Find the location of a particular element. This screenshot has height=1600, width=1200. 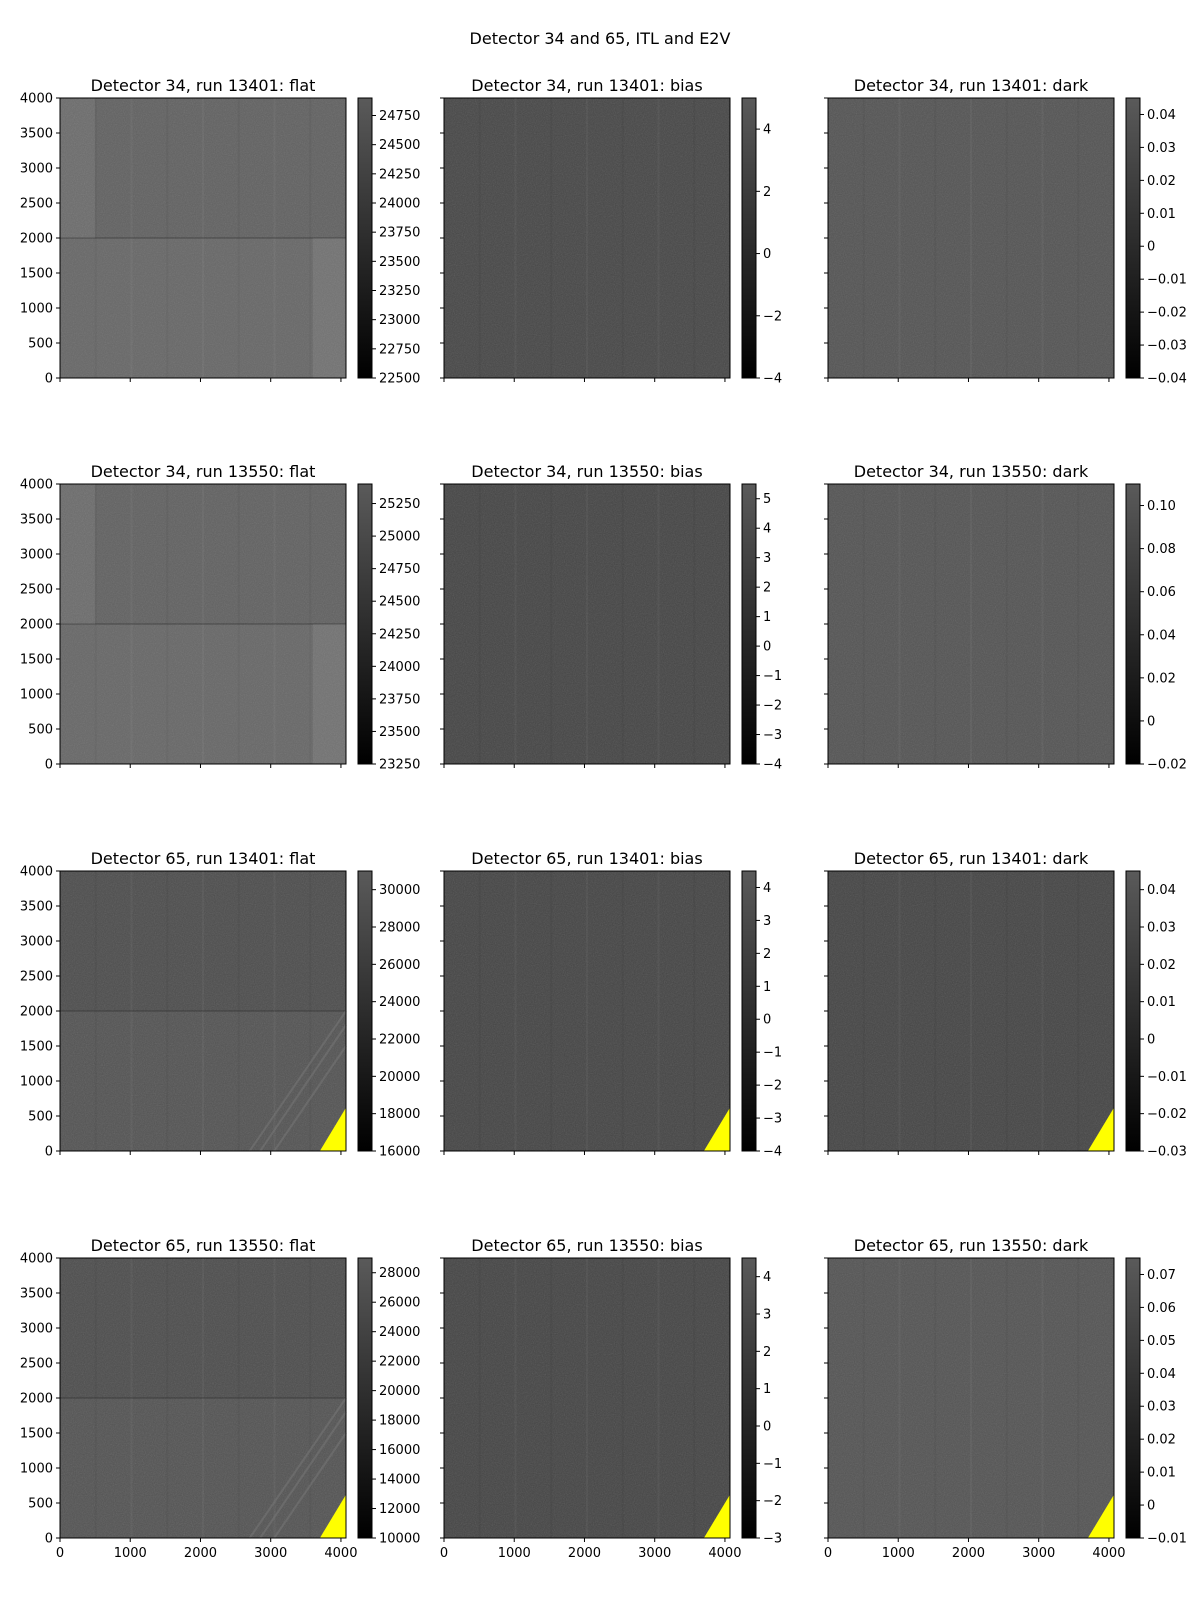

colorbar-tick-label: 23500 is located at coordinates (399, 732).